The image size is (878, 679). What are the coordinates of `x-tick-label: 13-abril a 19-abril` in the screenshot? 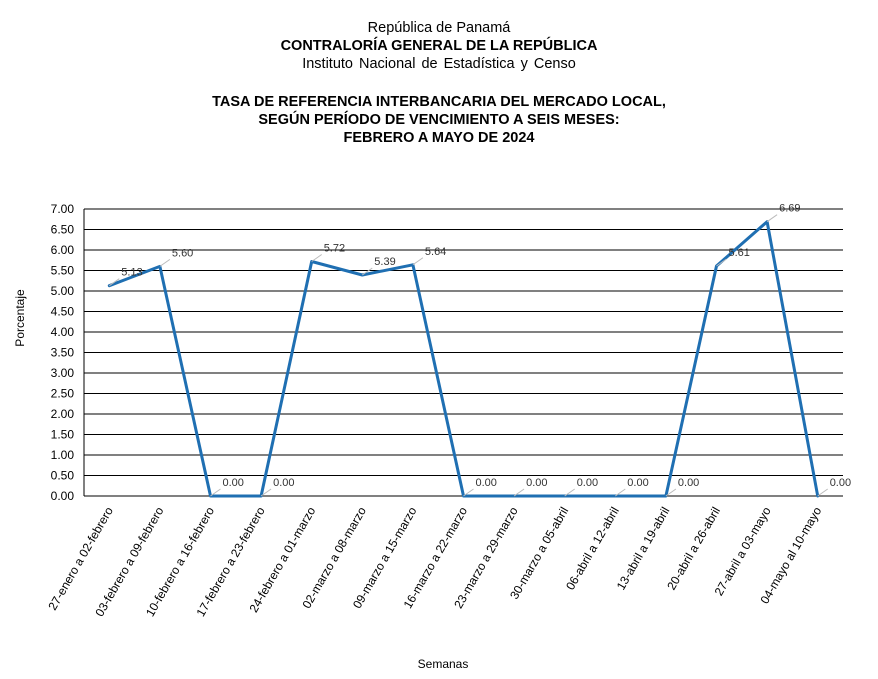 It's located at (643, 549).